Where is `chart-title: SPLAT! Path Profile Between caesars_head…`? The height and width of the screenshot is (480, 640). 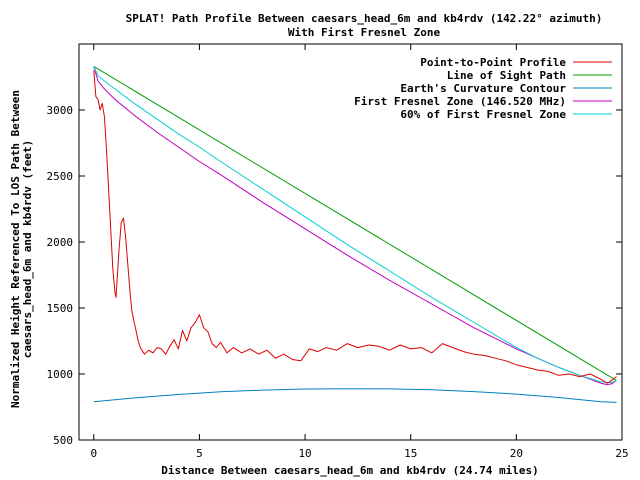 chart-title: SPLAT! Path Profile Between caesars_head… is located at coordinates (364, 18).